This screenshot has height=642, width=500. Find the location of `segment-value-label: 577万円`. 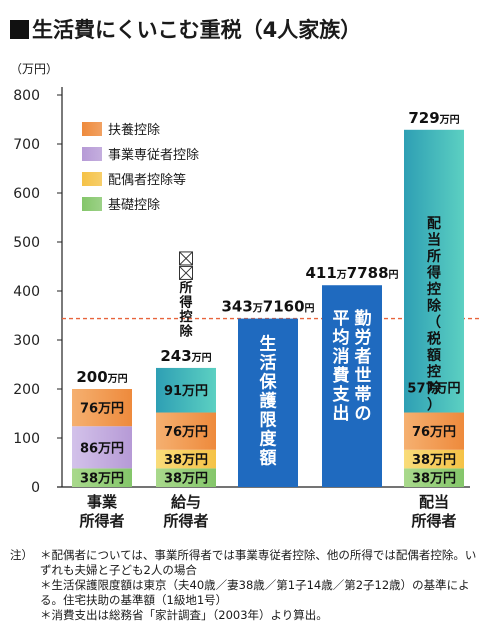

segment-value-label: 577万円 is located at coordinates (433, 389).